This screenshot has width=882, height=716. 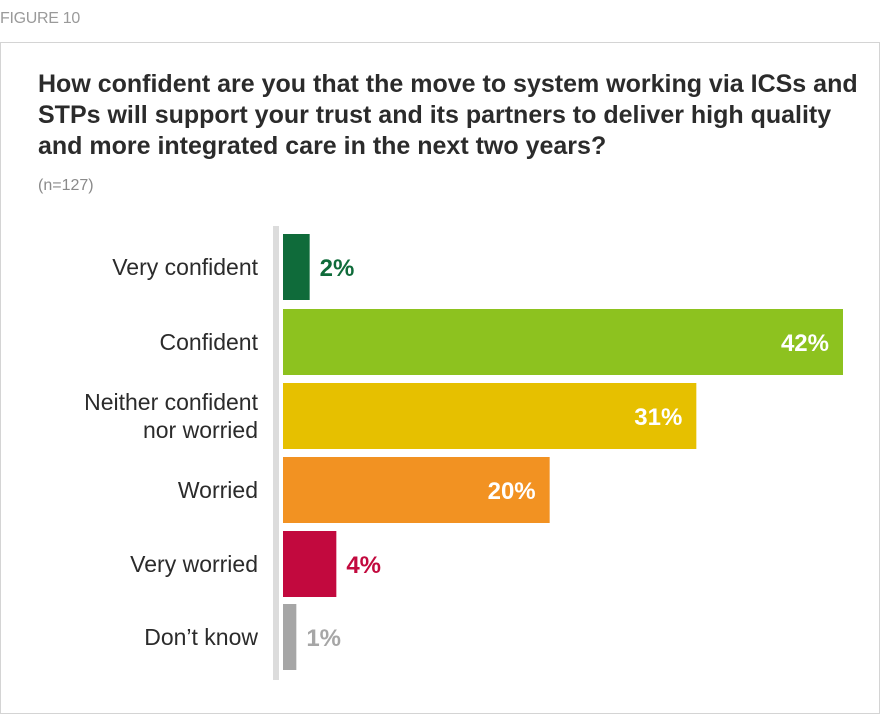 What do you see at coordinates (194, 564) in the screenshot?
I see `category-label: Very worried` at bounding box center [194, 564].